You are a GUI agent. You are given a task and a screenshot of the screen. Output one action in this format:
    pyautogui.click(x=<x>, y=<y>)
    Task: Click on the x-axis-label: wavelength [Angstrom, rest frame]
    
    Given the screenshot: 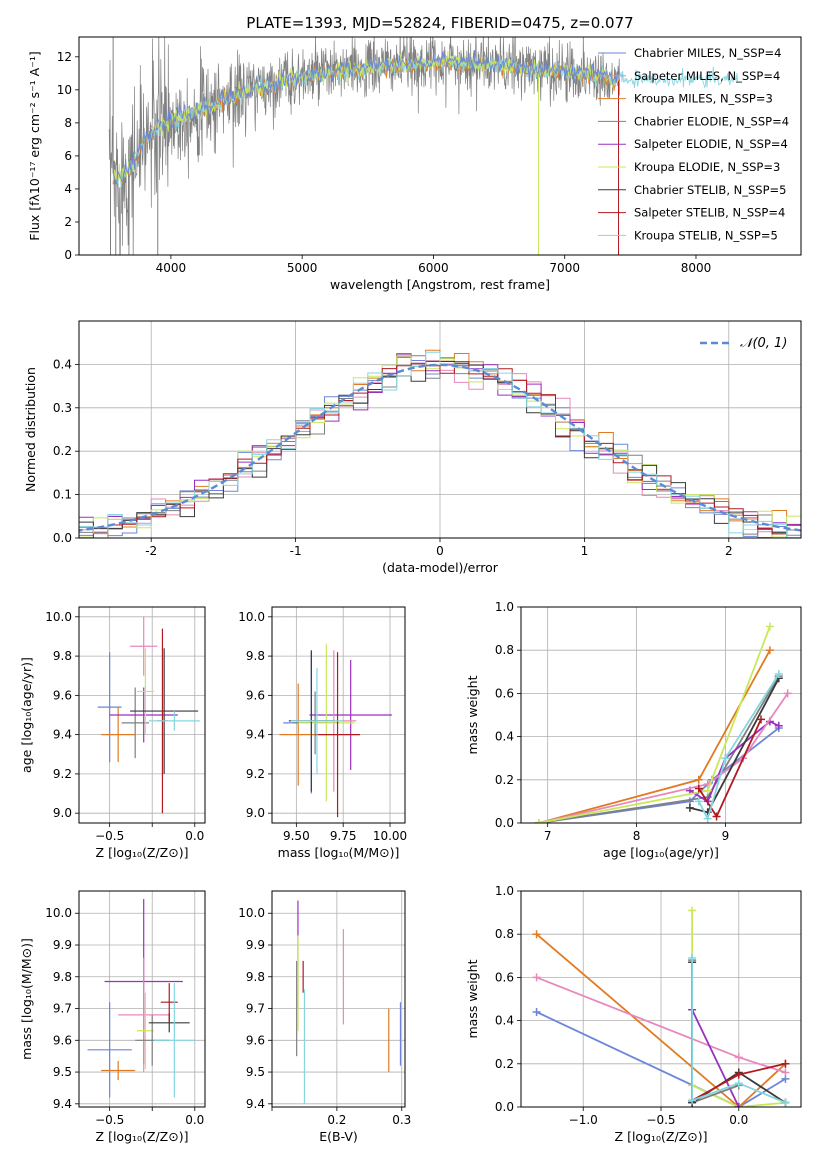 What is the action you would take?
    pyautogui.click(x=440, y=284)
    